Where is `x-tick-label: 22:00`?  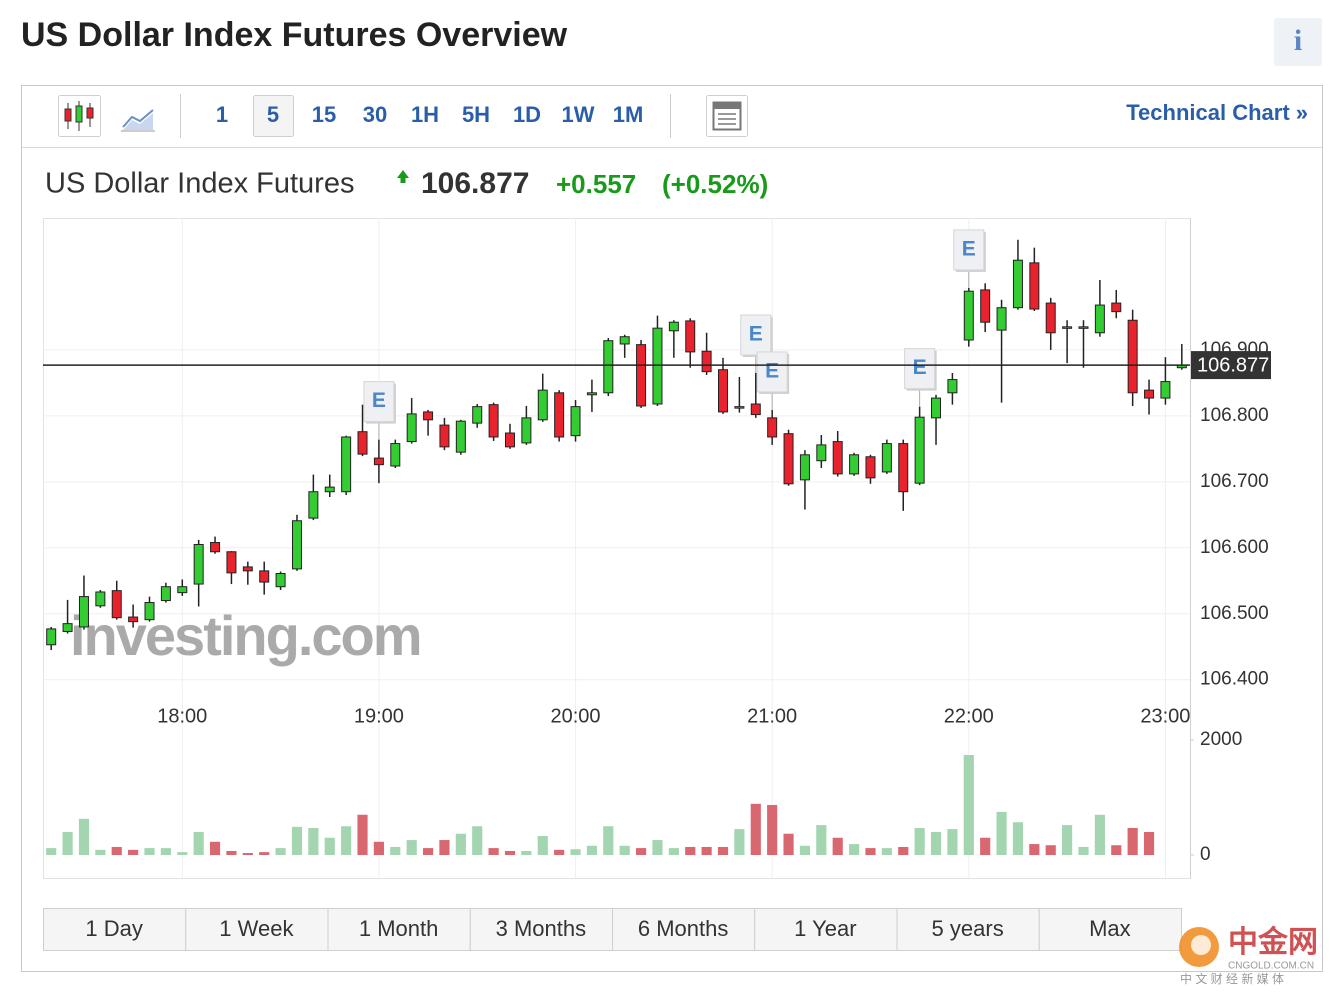
x-tick-label: 22:00 is located at coordinates (969, 716).